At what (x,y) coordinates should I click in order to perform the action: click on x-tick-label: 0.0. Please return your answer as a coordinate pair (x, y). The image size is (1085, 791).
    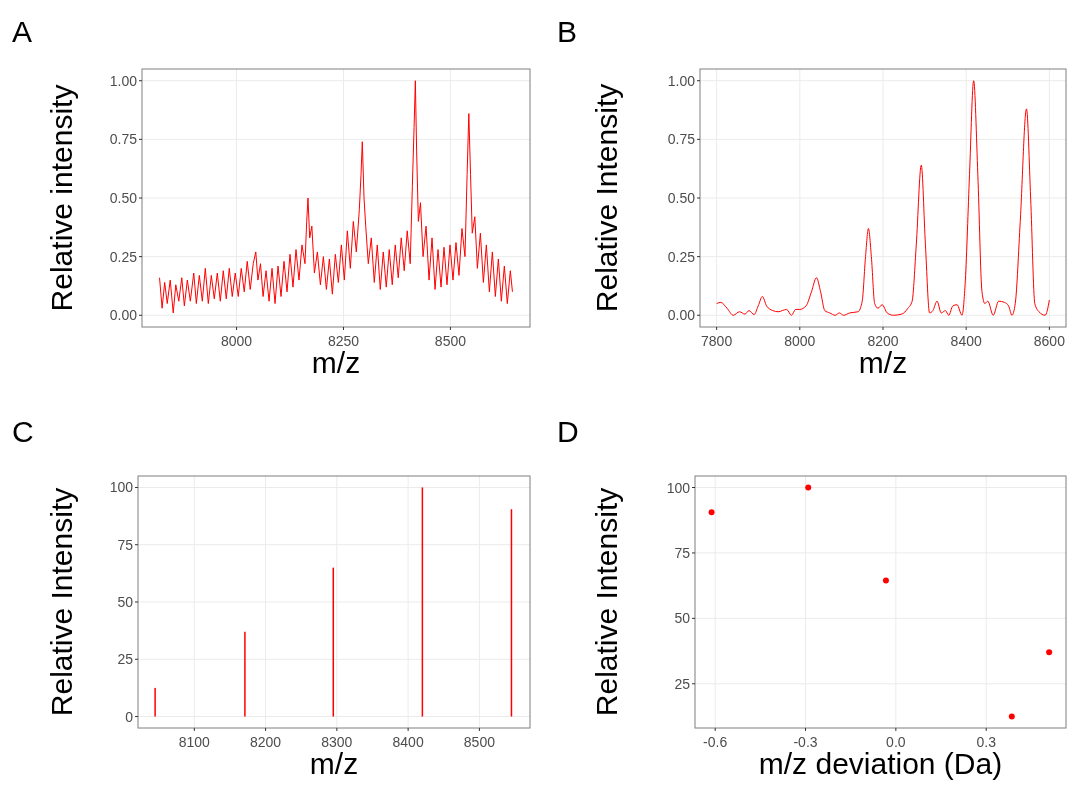
    Looking at the image, I should click on (896, 742).